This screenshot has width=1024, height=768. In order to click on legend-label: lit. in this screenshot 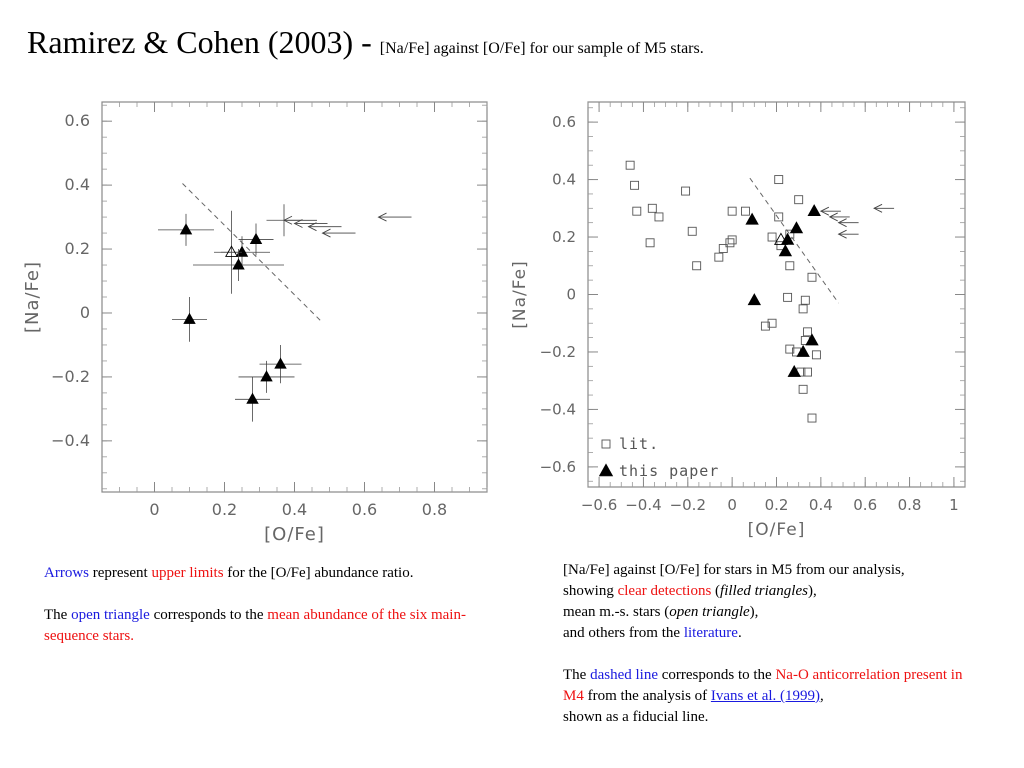, I will do `click(639, 444)`.